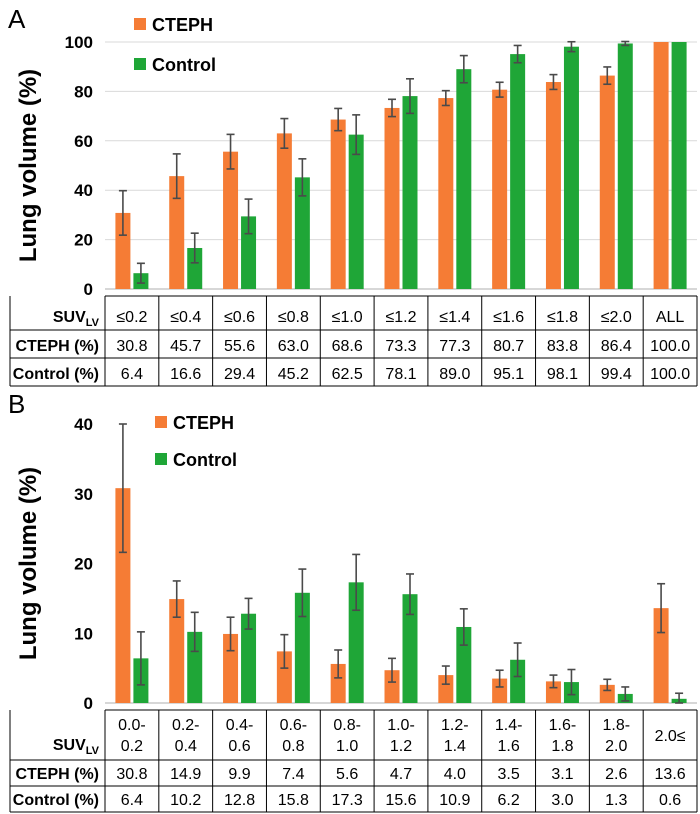 The width and height of the screenshot is (700, 814). What do you see at coordinates (670, 346) in the screenshot?
I see `table-cell-cteph: 100.0` at bounding box center [670, 346].